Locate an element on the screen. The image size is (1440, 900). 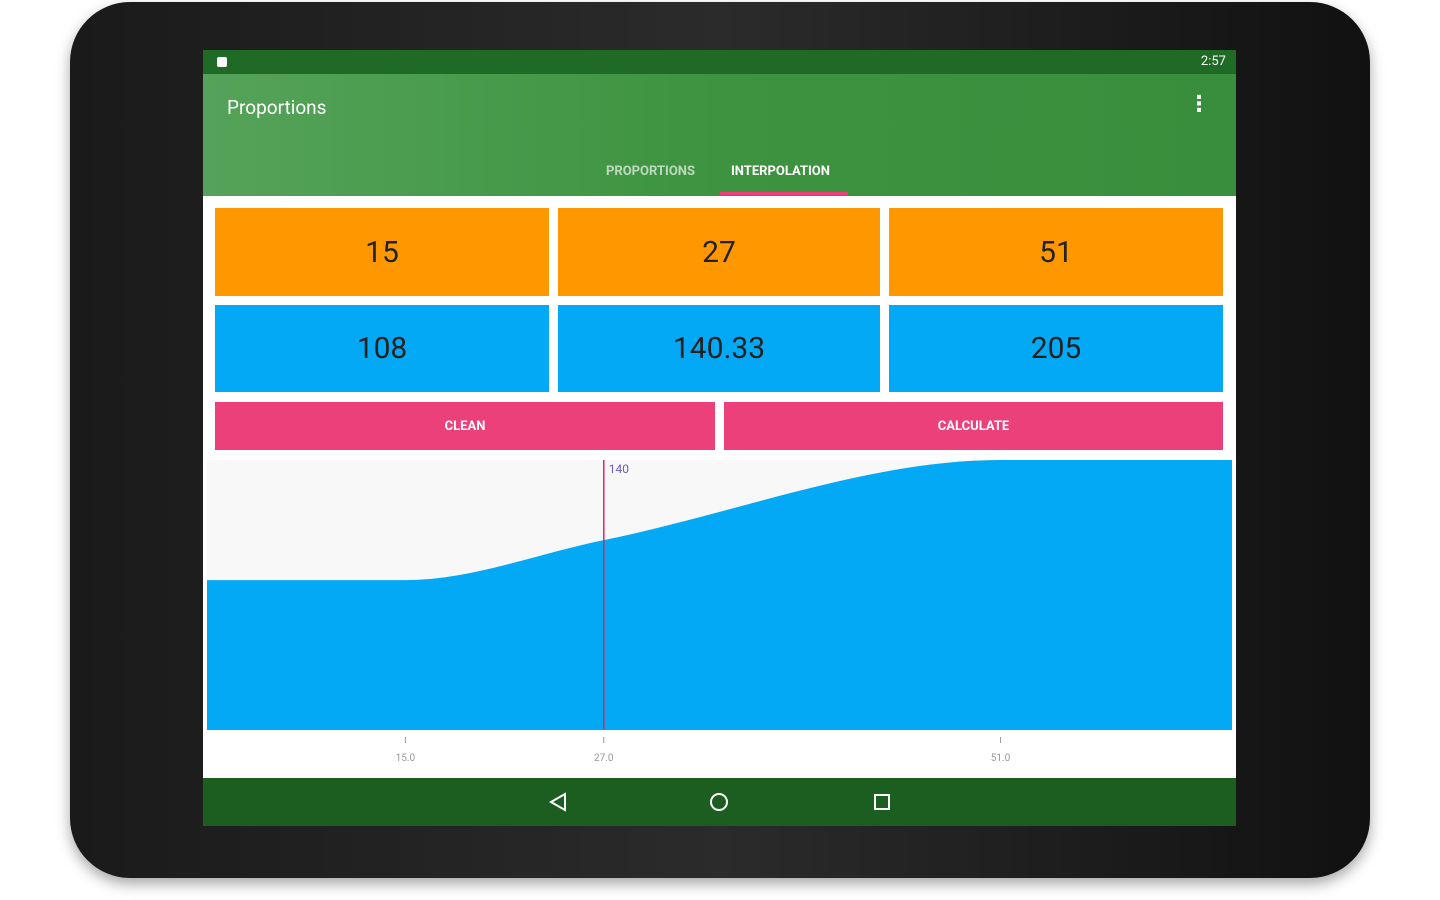
input-y: 205 is located at coordinates (1056, 348).